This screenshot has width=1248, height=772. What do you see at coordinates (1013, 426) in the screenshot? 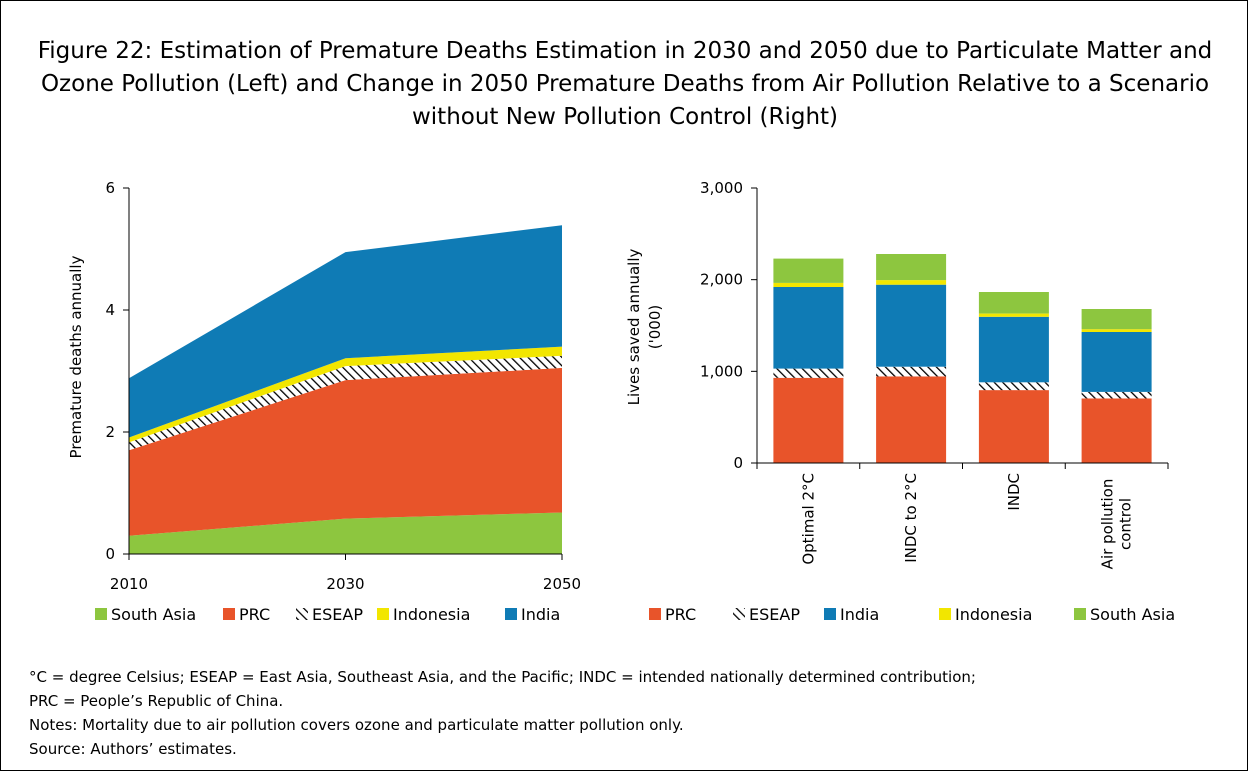
I see `bar-indc-prc` at bounding box center [1013, 426].